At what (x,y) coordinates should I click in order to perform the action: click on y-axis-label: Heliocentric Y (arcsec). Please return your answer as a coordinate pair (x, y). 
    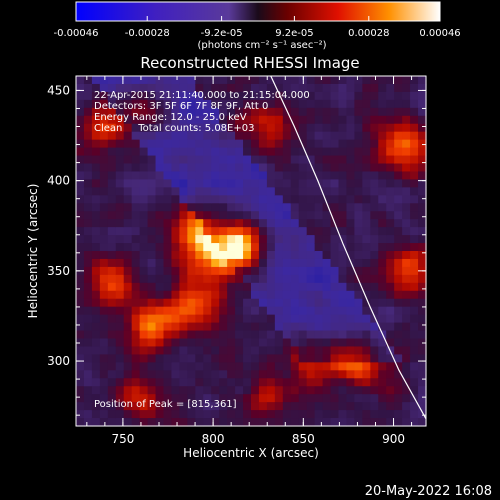
    Looking at the image, I should click on (33, 251).